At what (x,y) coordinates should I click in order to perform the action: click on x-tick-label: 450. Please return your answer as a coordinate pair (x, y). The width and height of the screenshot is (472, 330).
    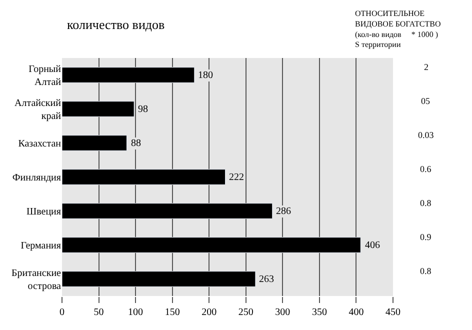
    Looking at the image, I should click on (393, 312).